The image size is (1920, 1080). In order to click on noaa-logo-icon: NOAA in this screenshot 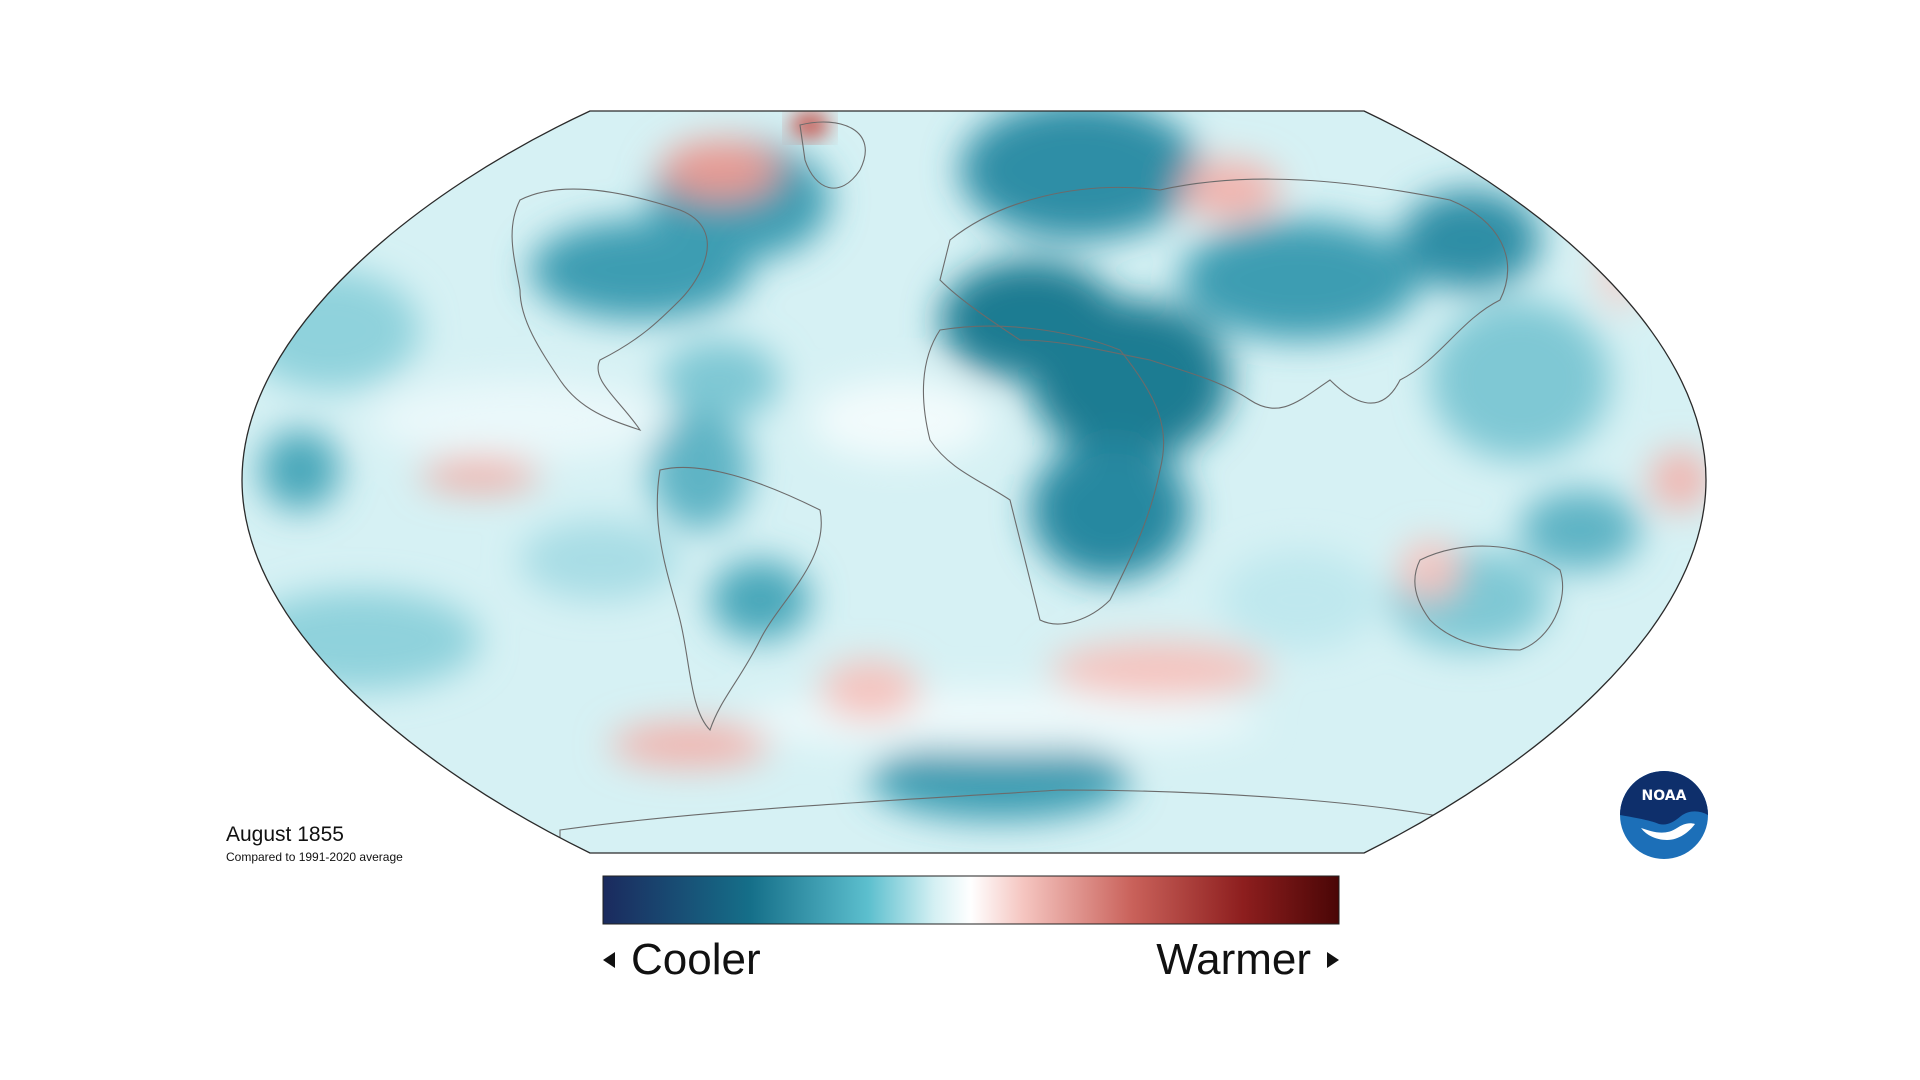, I will do `click(1664, 815)`.